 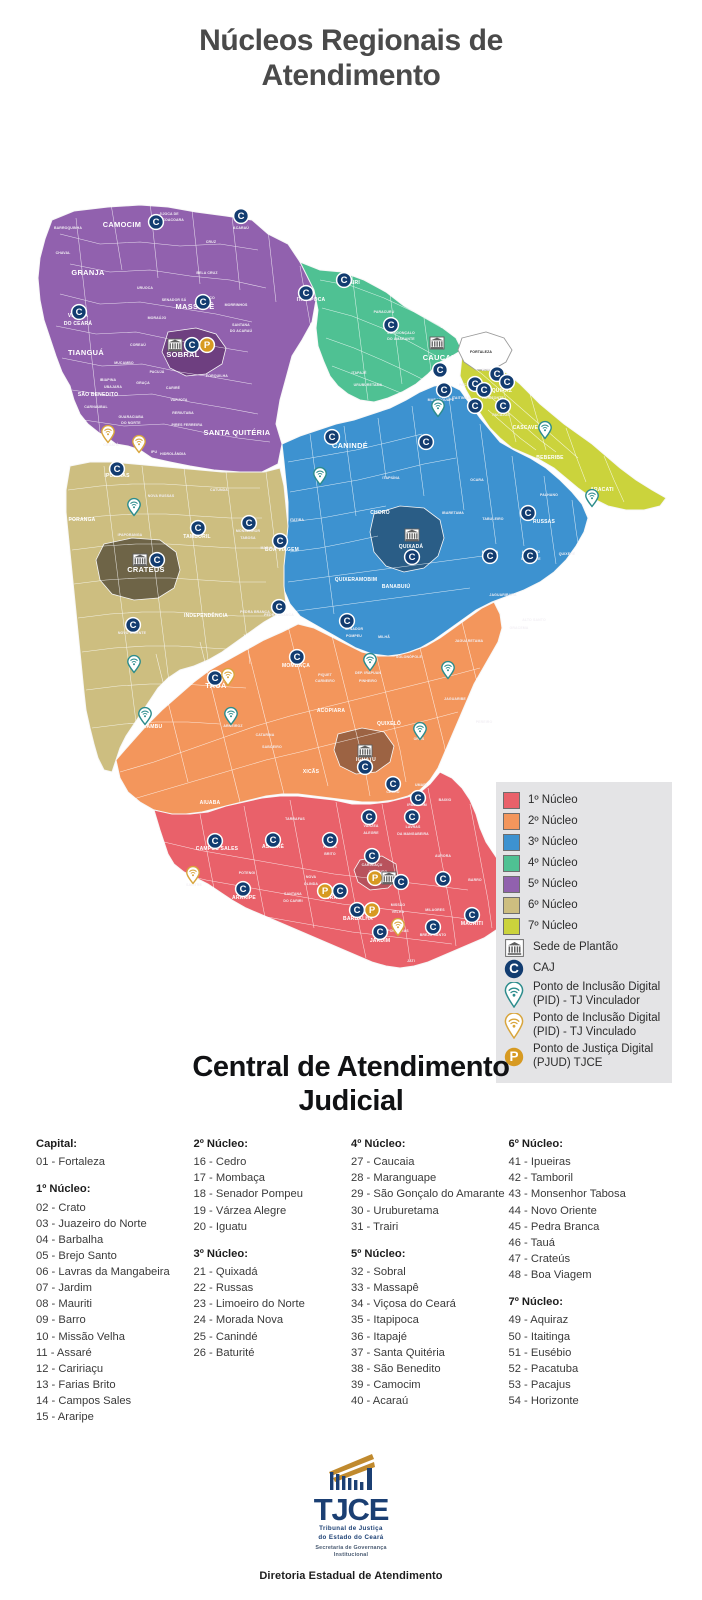 I want to click on list-item: 53 - Pacajus, so click(x=539, y=1384).